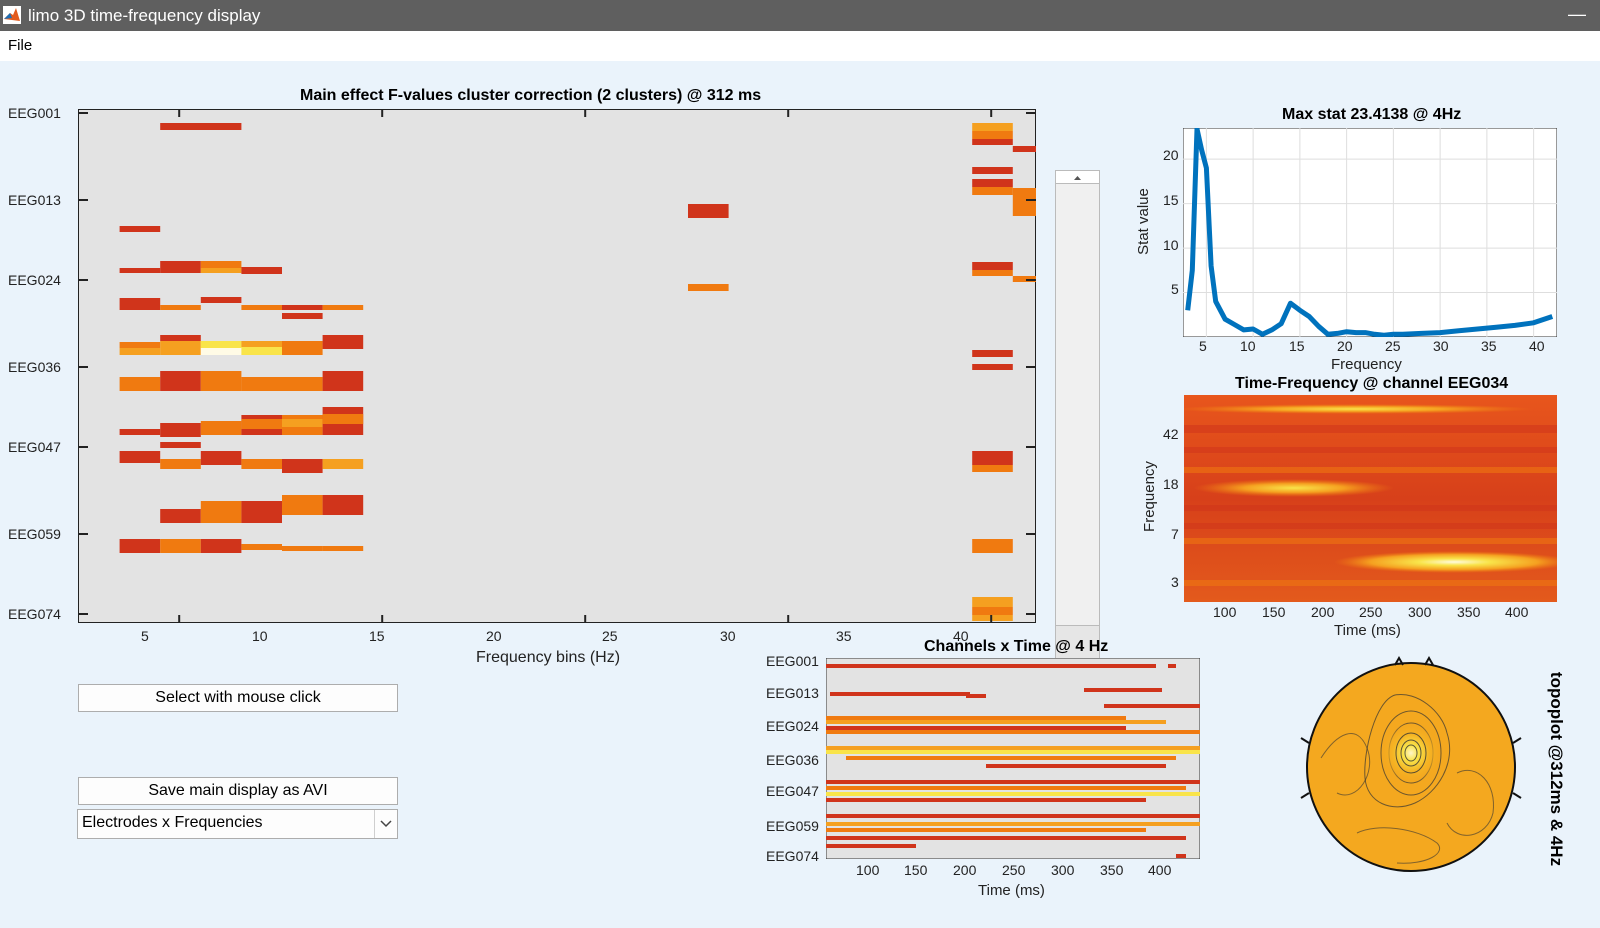 The height and width of the screenshot is (928, 1600). I want to click on tf-xtick-label: 250, so click(1371, 612).